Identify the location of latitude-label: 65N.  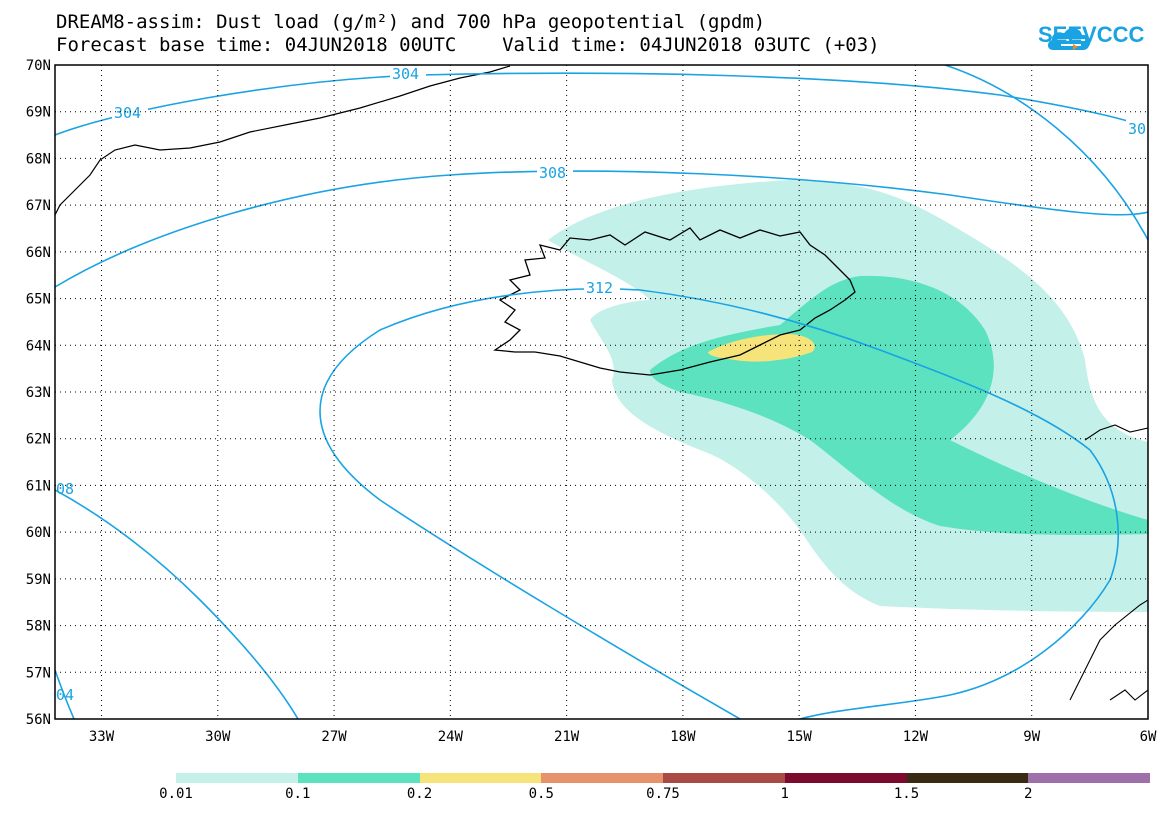
(38, 300).